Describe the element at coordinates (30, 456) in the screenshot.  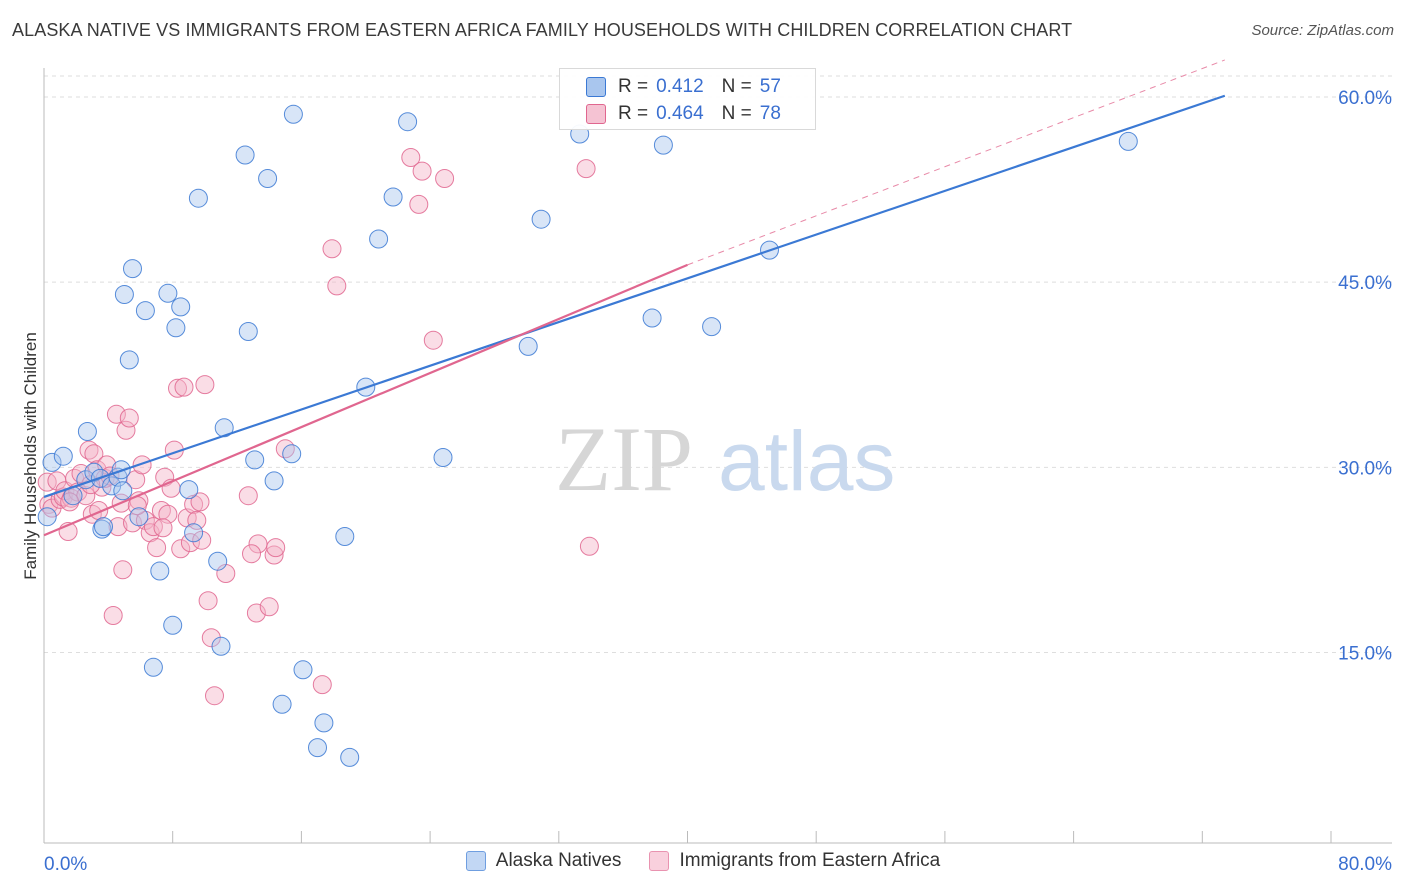
I see `y-axis-label: Family Households with Children` at that location.